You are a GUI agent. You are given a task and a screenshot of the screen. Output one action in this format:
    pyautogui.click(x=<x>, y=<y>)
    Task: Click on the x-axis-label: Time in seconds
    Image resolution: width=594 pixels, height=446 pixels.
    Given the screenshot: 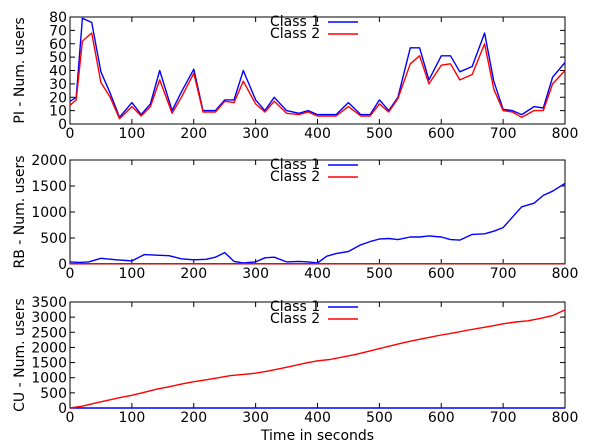 What is the action you would take?
    pyautogui.click(x=317, y=436)
    